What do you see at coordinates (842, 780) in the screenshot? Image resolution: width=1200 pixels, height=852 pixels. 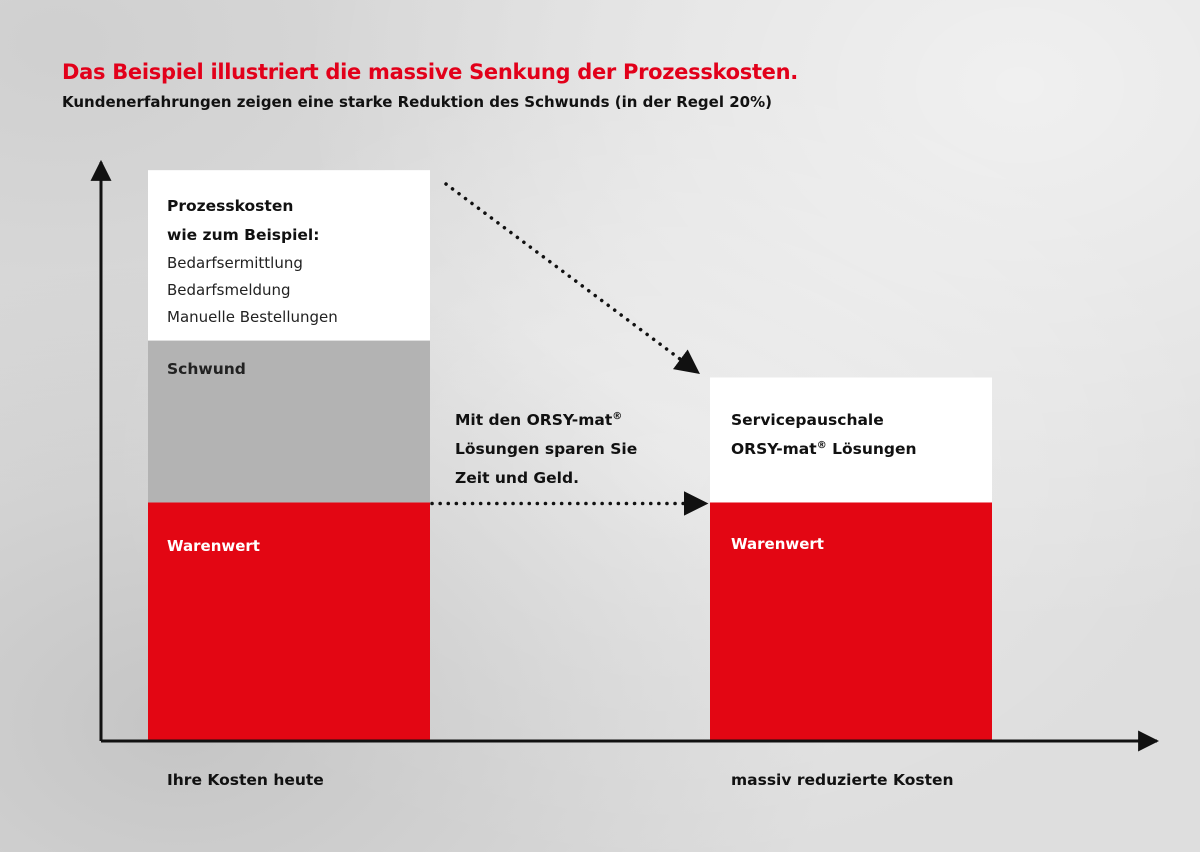 I see `x-tick-label-2: massiv reduzierte Kosten` at bounding box center [842, 780].